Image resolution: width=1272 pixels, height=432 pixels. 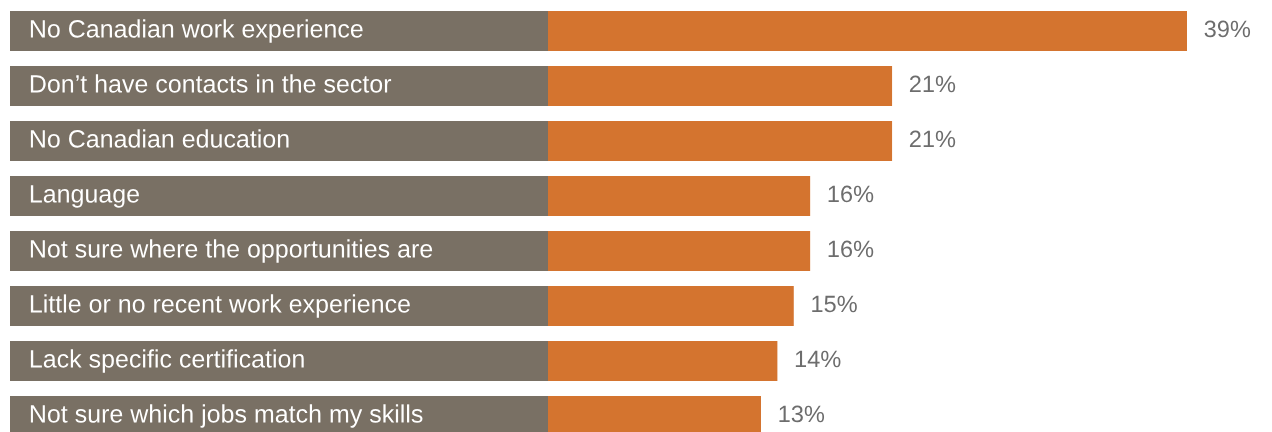 What do you see at coordinates (220, 306) in the screenshot?
I see `y-tick-label: Little or no recent work experience` at bounding box center [220, 306].